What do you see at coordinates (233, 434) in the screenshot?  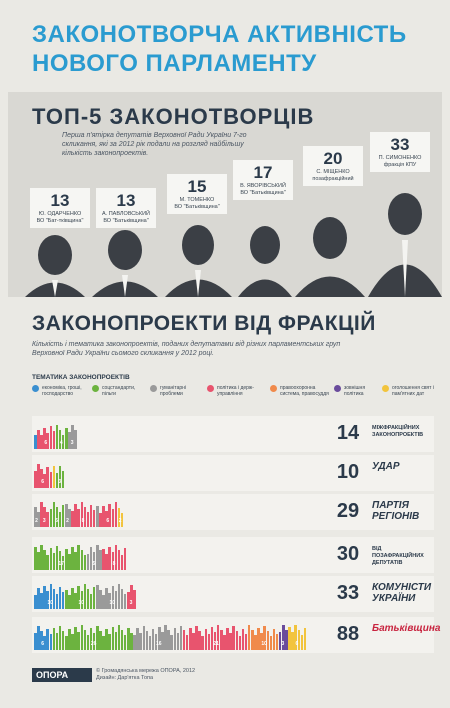 I see `fraction-row: 6 4 3 14 МІЖФРАКЦІЙНИХ ЗАКОНОПРОЕКТІВ` at bounding box center [233, 434].